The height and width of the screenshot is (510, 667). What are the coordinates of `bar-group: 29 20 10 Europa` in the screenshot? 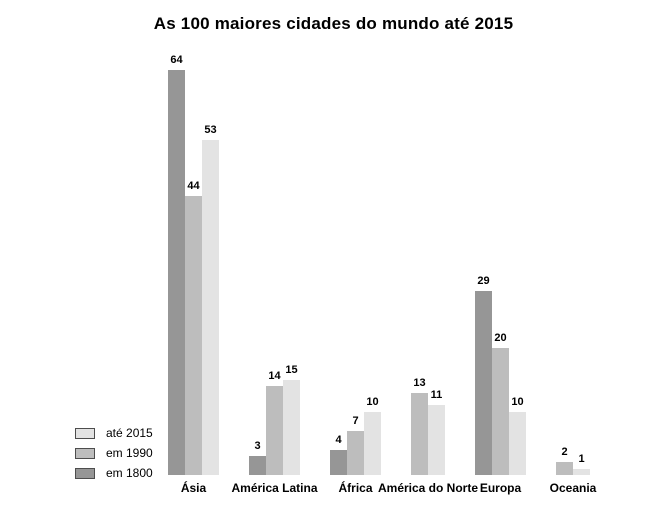 It's located at (500, 385).